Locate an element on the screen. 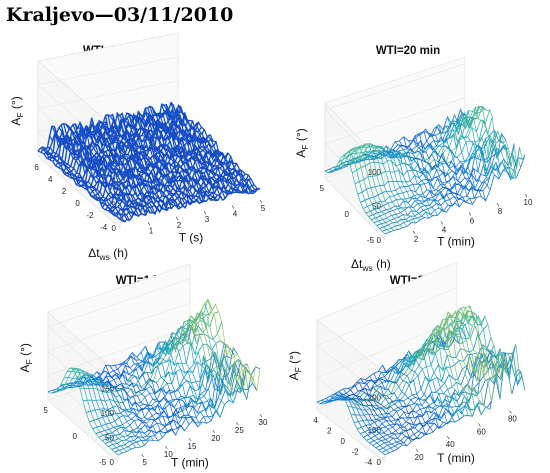 The height and width of the screenshot is (473, 550). x-tick-label: 15 is located at coordinates (192, 446).